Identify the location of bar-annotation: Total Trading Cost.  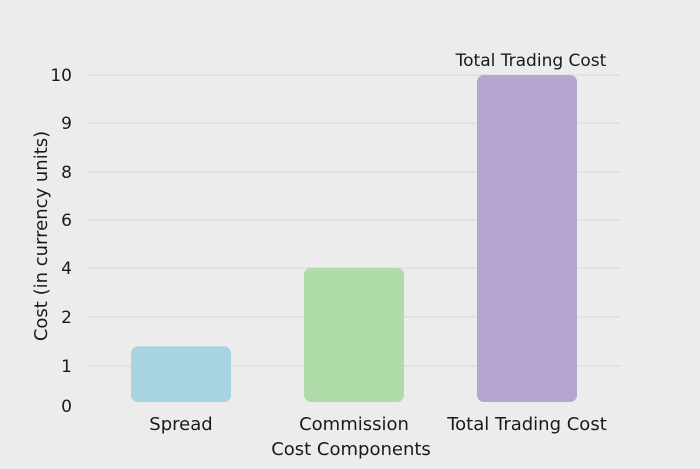
(531, 61).